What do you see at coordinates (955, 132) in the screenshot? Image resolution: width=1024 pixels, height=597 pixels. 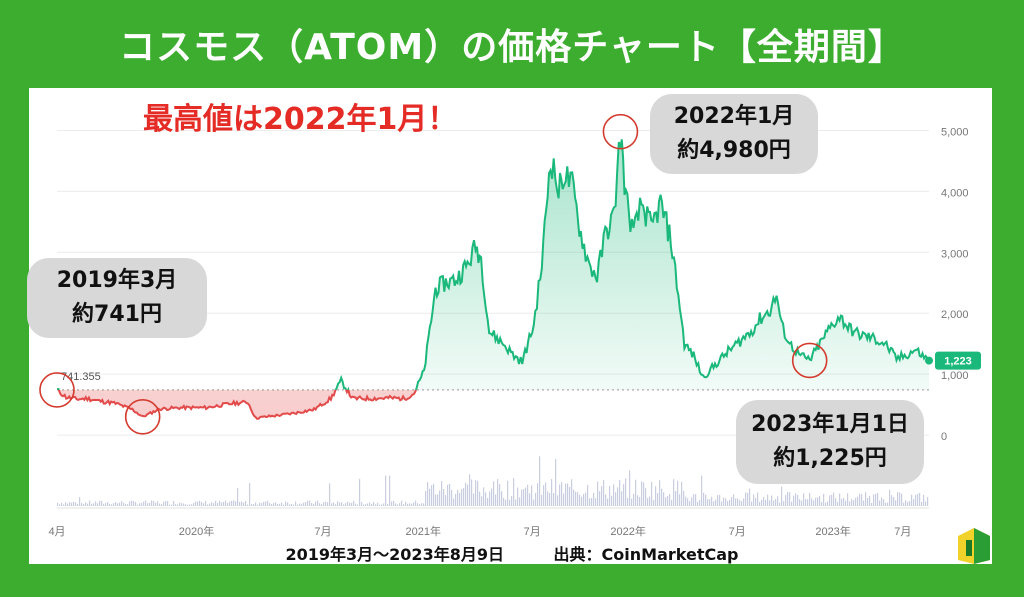 I see `y-tick-label: 5,000` at bounding box center [955, 132].